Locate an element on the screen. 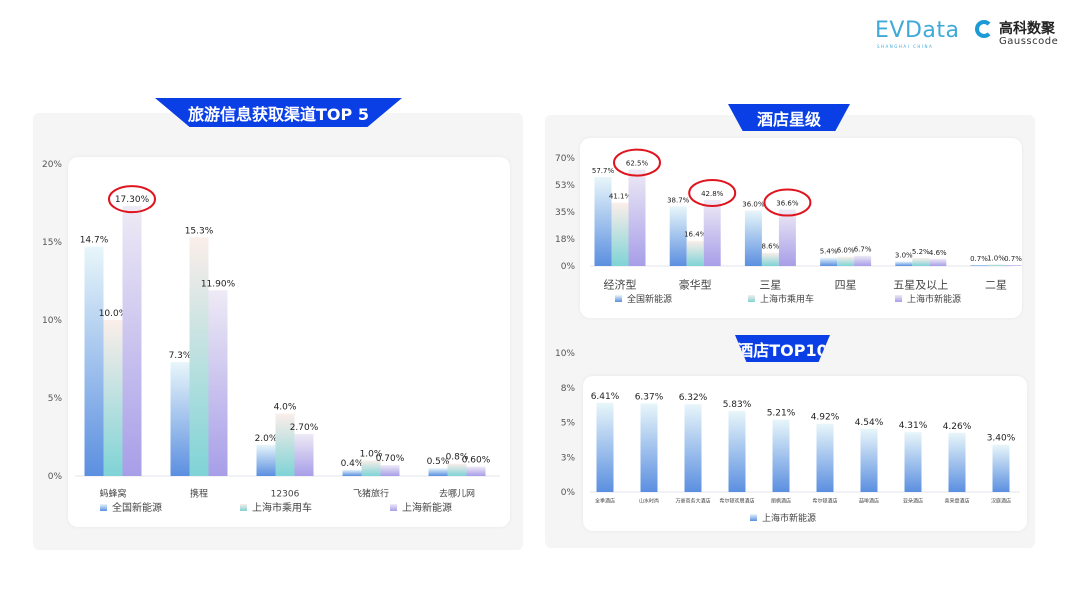 This screenshot has height=608, width=1080. bar-上海市新能源-经济型 is located at coordinates (637, 217).